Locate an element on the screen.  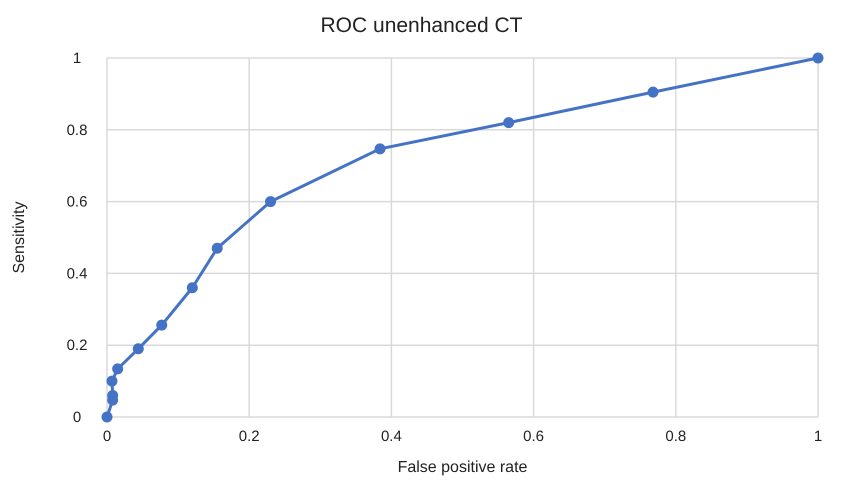
y-tick-label: 0.4 is located at coordinates (77, 273).